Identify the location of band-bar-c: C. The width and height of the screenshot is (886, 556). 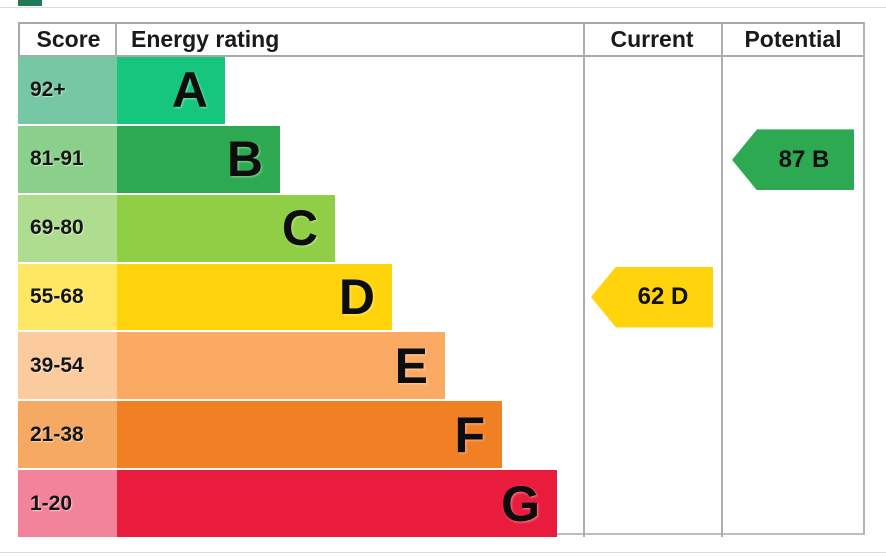
(226, 228).